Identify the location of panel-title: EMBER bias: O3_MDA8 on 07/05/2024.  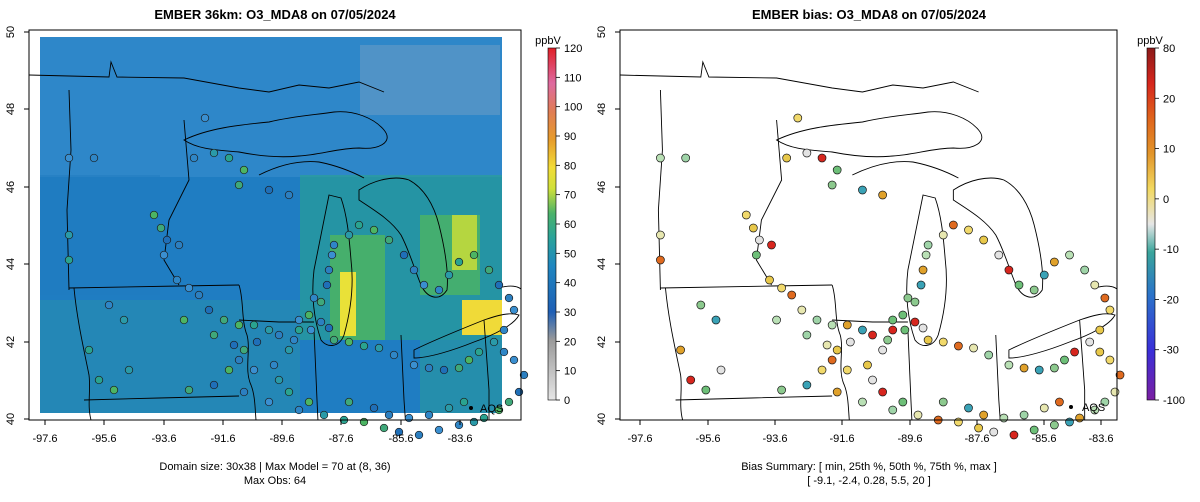
(869, 14).